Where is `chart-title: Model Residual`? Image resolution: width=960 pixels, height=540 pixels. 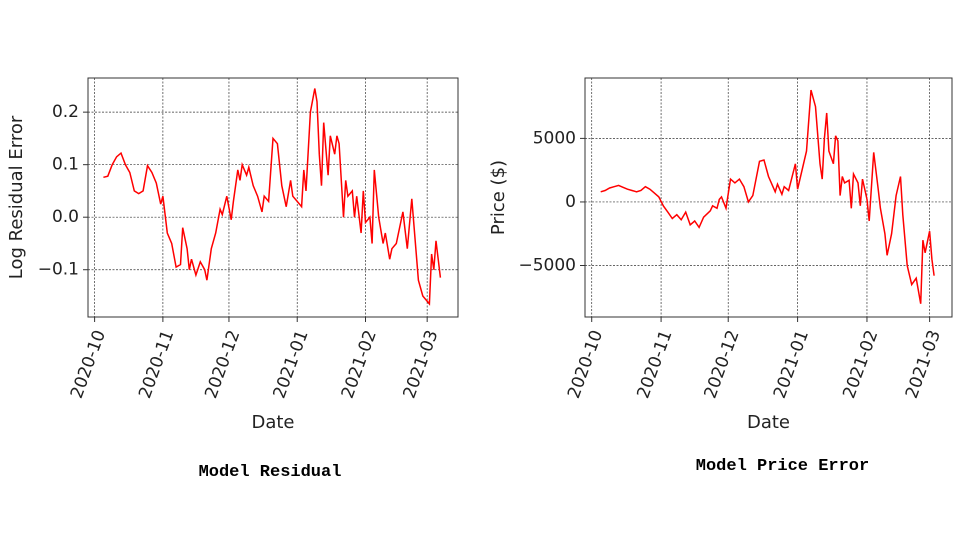
chart-title: Model Residual is located at coordinates (270, 472).